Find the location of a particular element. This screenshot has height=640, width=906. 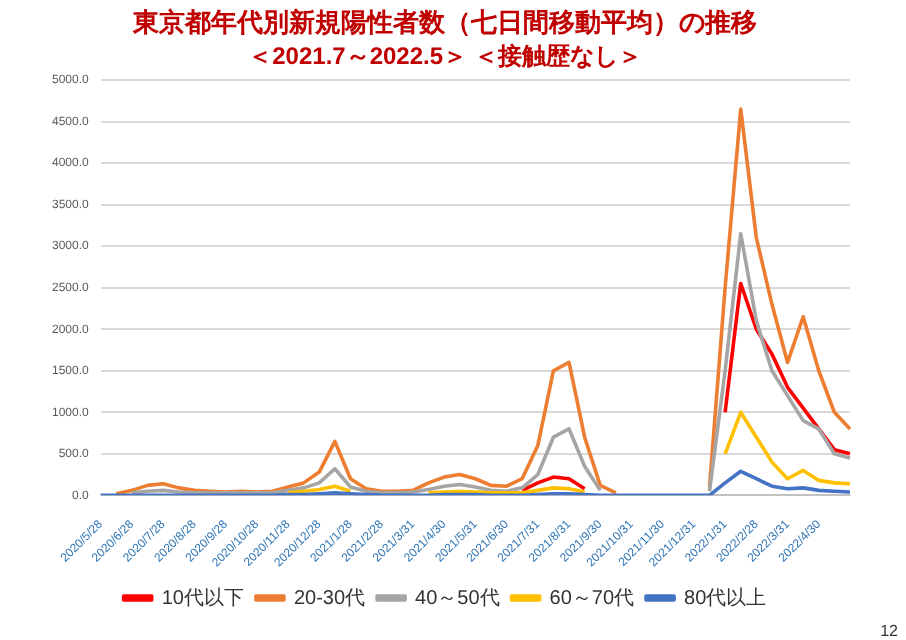

legend-label: 80代以上 is located at coordinates (725, 597).